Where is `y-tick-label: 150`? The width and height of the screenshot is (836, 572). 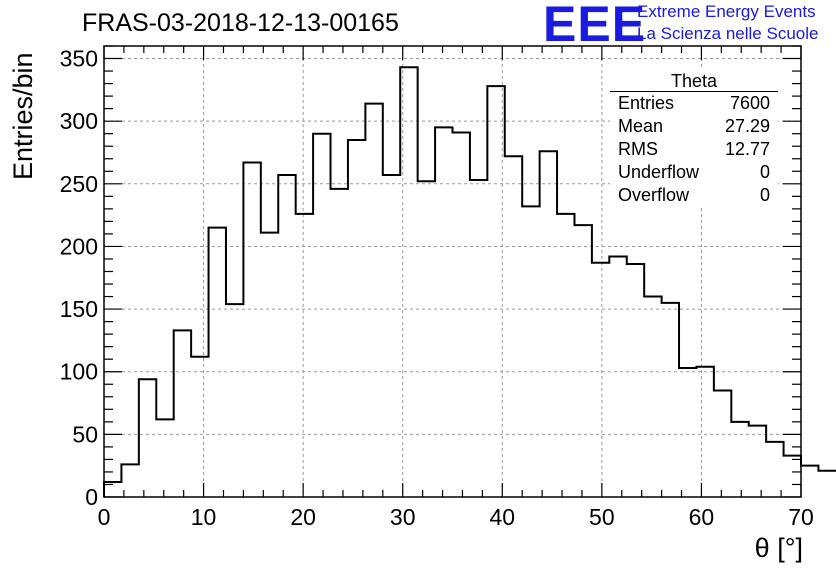 y-tick-label: 150 is located at coordinates (79, 309).